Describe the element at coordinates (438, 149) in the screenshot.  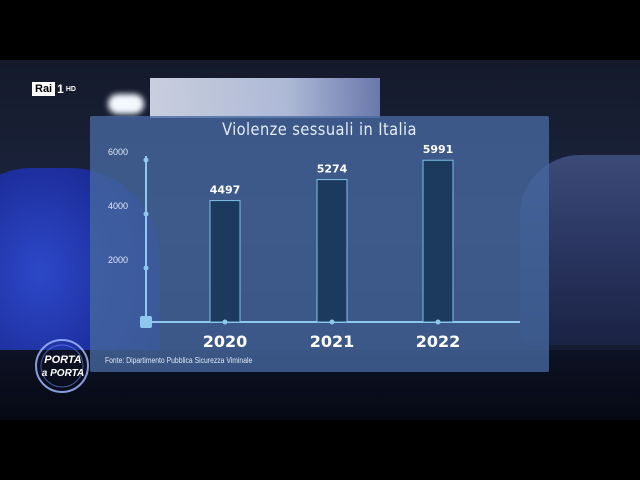
I see `data-label: 5991` at that location.